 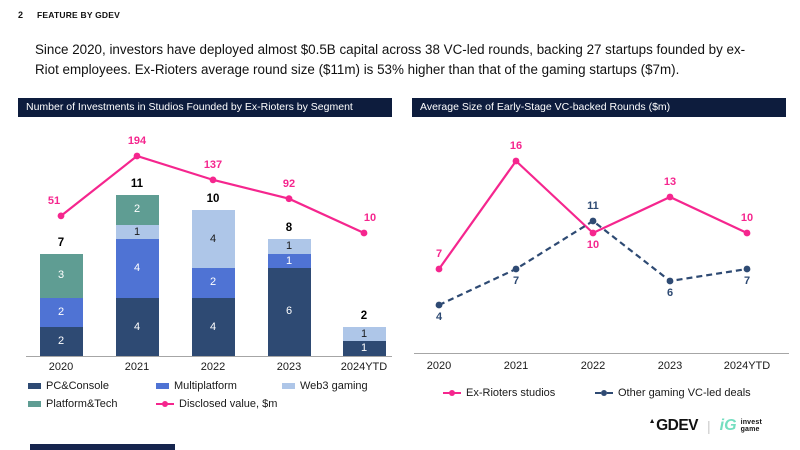 I want to click on bar-total-label: 10, so click(x=213, y=199).